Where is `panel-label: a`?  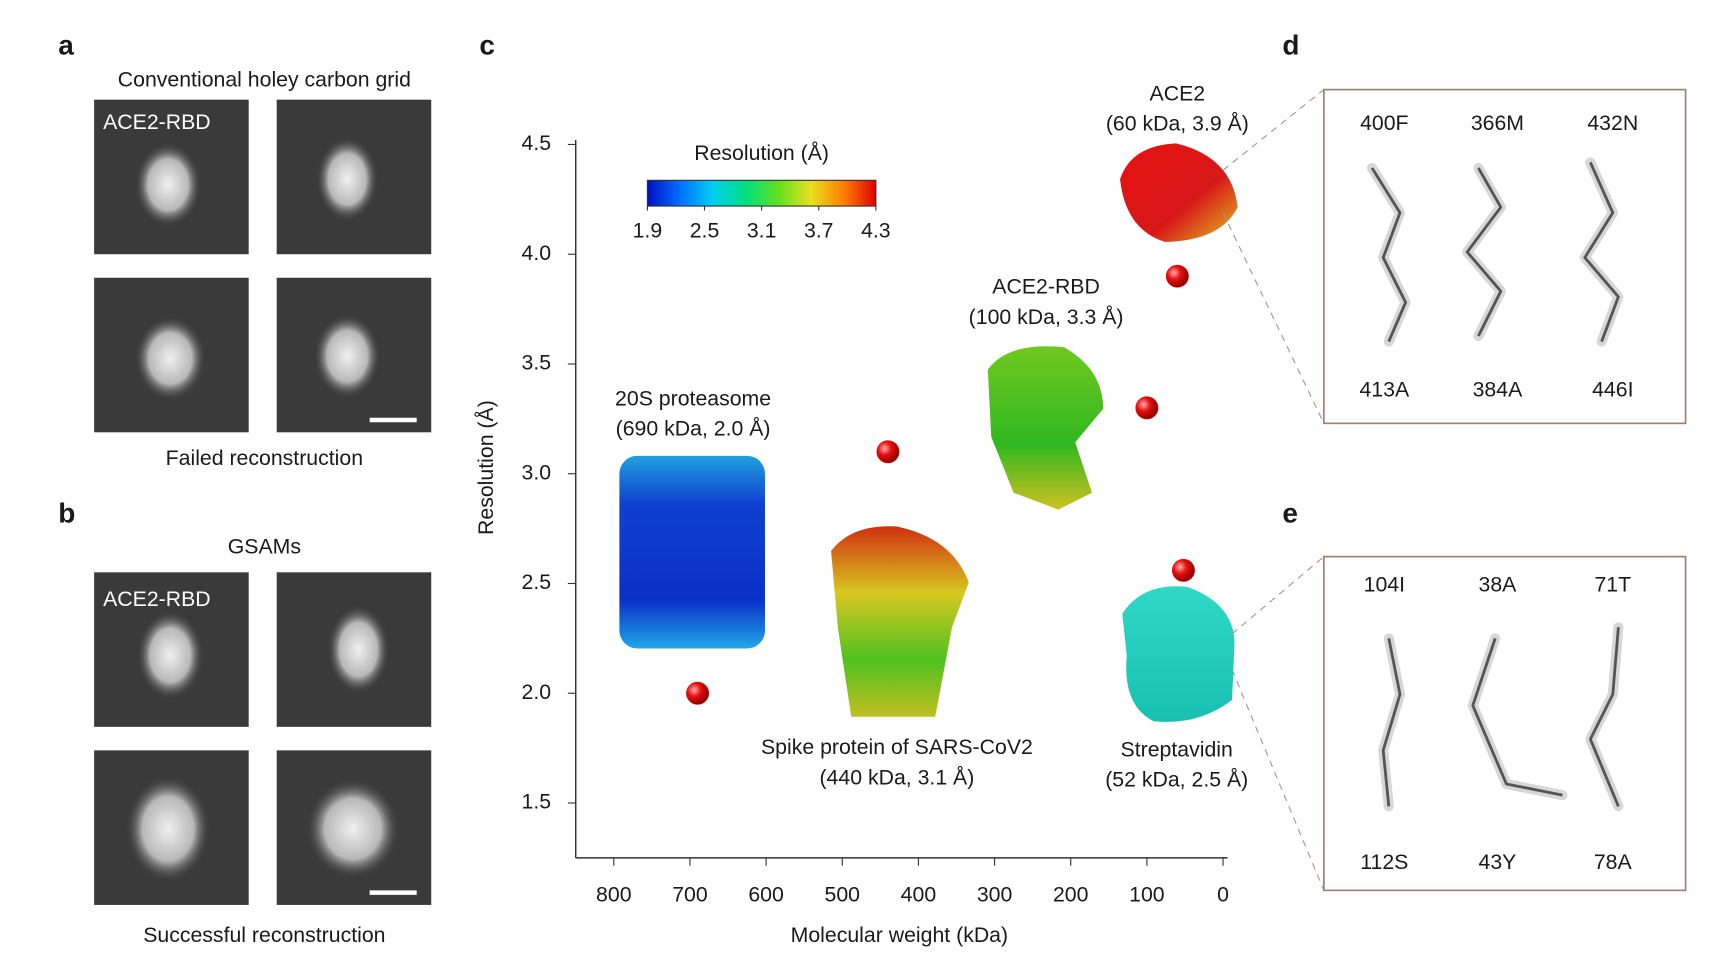 panel-label: a is located at coordinates (66, 44).